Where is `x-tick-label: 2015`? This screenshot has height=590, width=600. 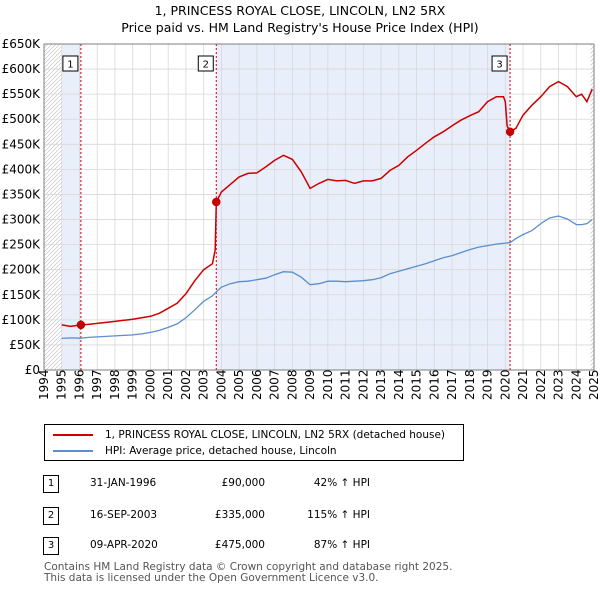 x-tick-label: 2015 is located at coordinates (417, 384).